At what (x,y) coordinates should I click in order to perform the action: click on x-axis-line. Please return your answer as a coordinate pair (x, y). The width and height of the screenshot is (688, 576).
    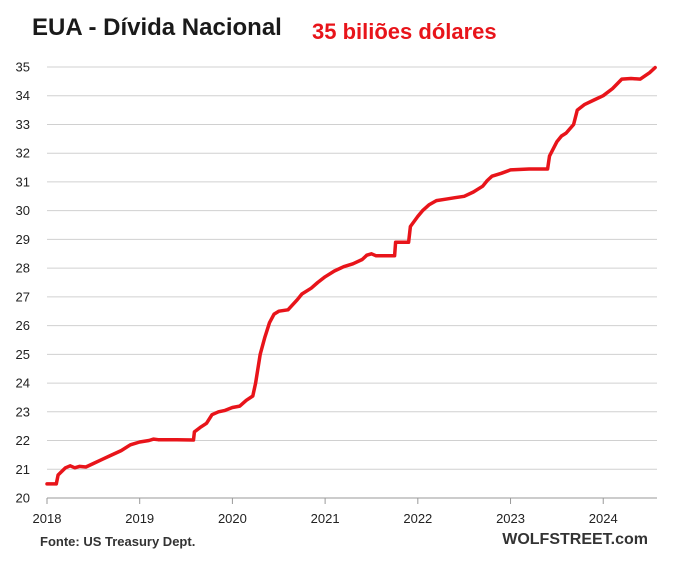
    Looking at the image, I should click on (351, 500).